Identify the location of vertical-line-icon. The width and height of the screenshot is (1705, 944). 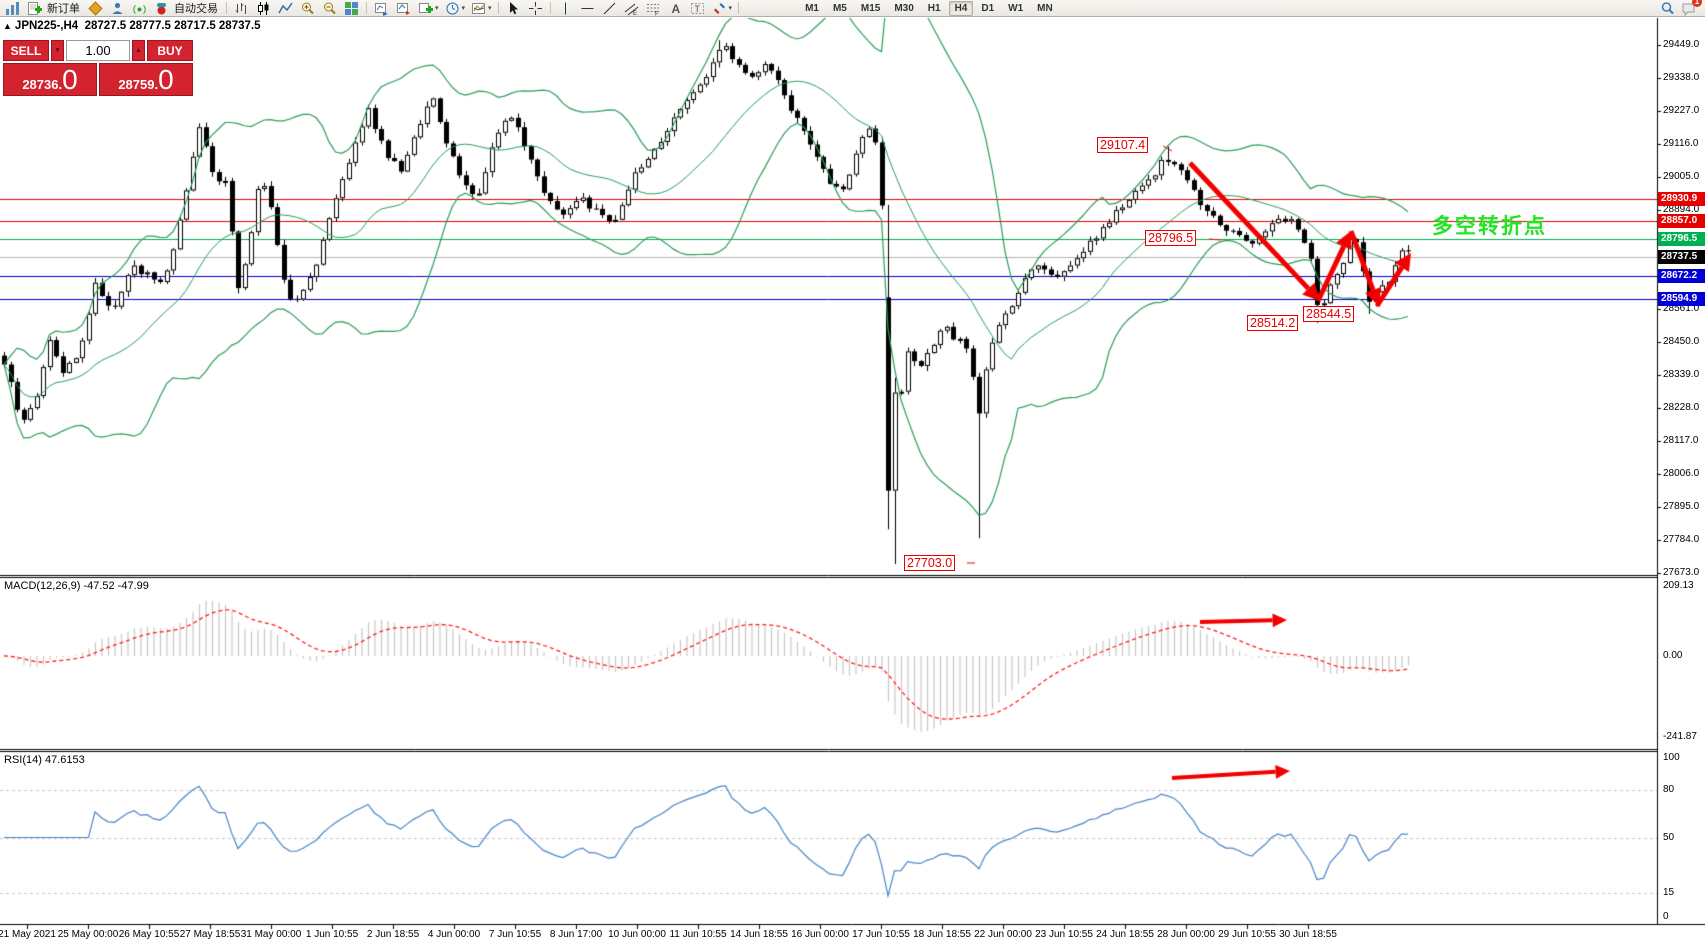
(565, 8).